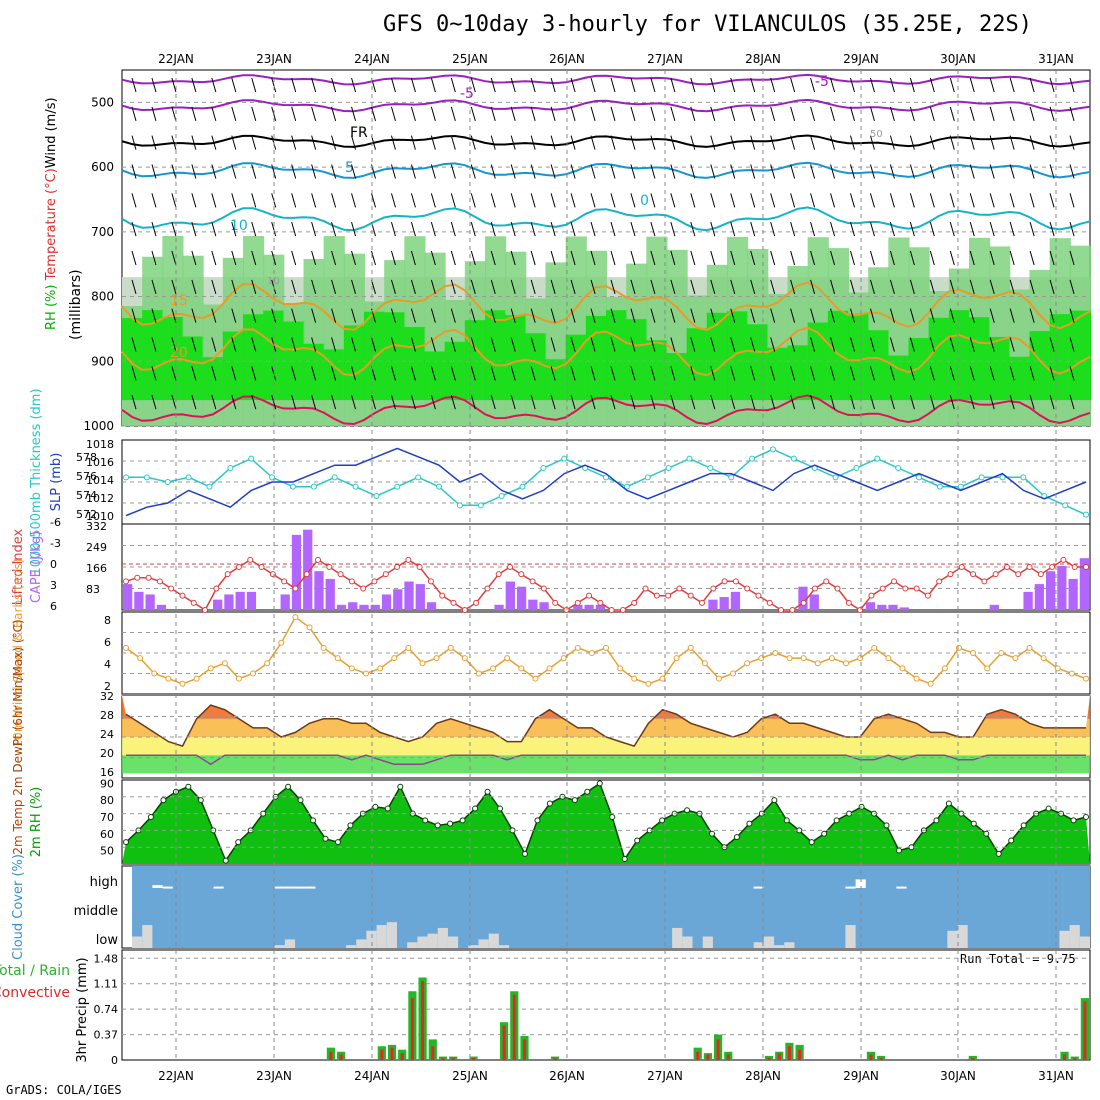  What do you see at coordinates (100, 462) in the screenshot?
I see `slp-tick-label: 1016` at bounding box center [100, 462].